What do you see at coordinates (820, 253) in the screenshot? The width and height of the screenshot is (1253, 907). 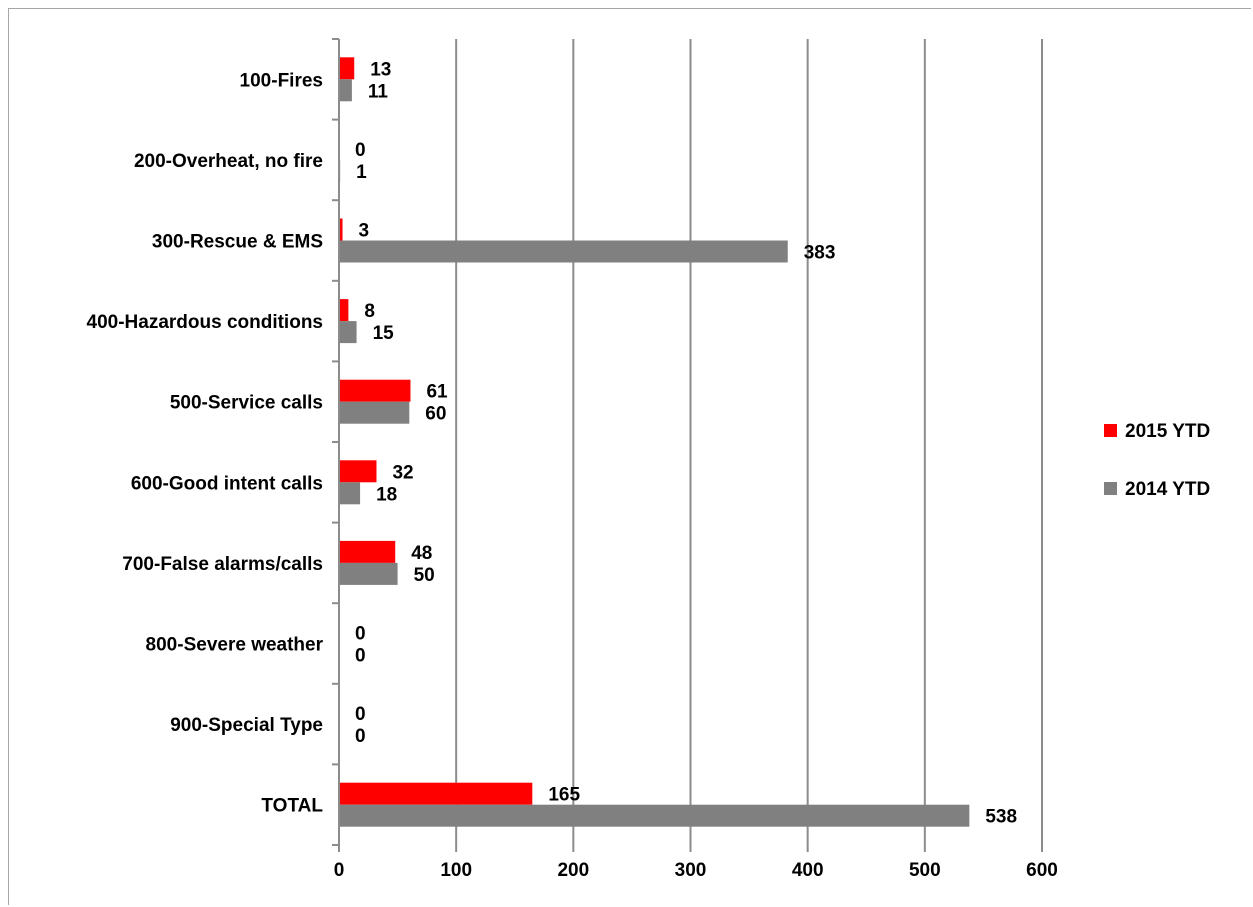 I see `data-label: 383` at bounding box center [820, 253].